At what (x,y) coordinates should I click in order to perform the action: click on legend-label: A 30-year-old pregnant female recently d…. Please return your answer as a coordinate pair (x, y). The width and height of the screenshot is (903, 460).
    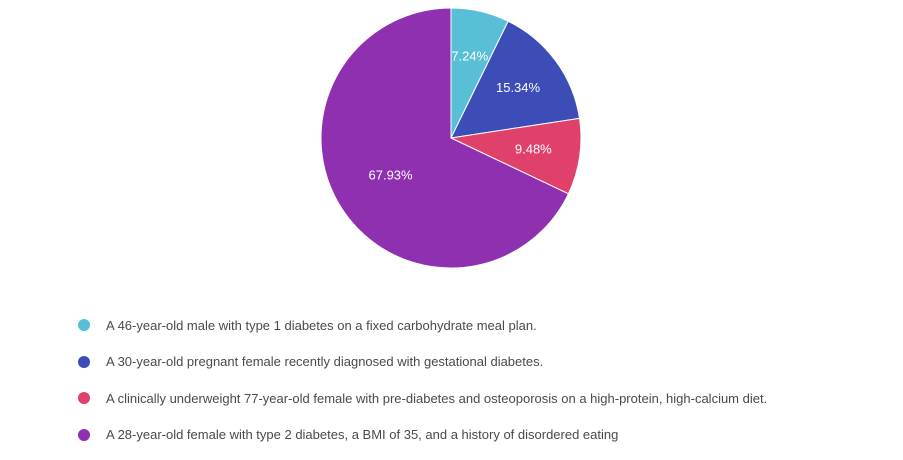
    Looking at the image, I should click on (325, 361).